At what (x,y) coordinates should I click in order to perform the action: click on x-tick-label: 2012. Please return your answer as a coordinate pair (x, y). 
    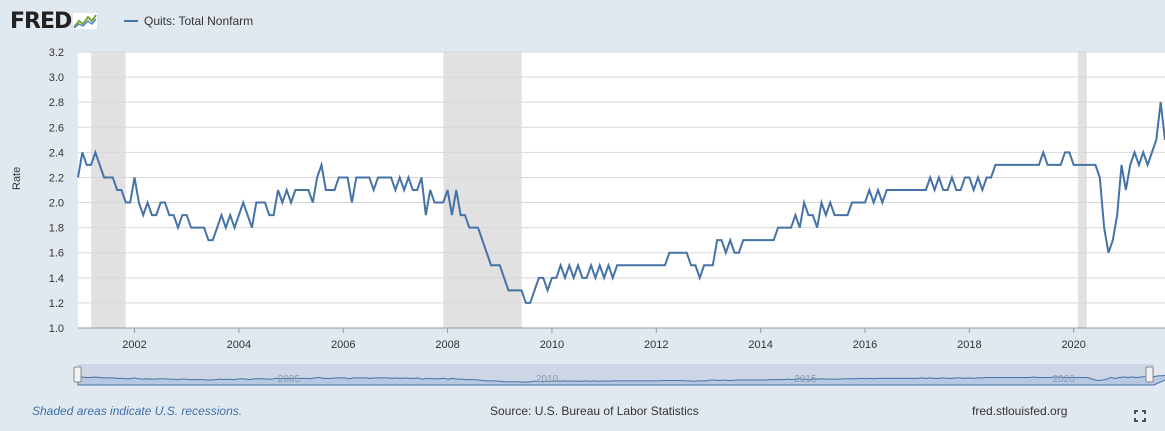
    Looking at the image, I should click on (656, 345).